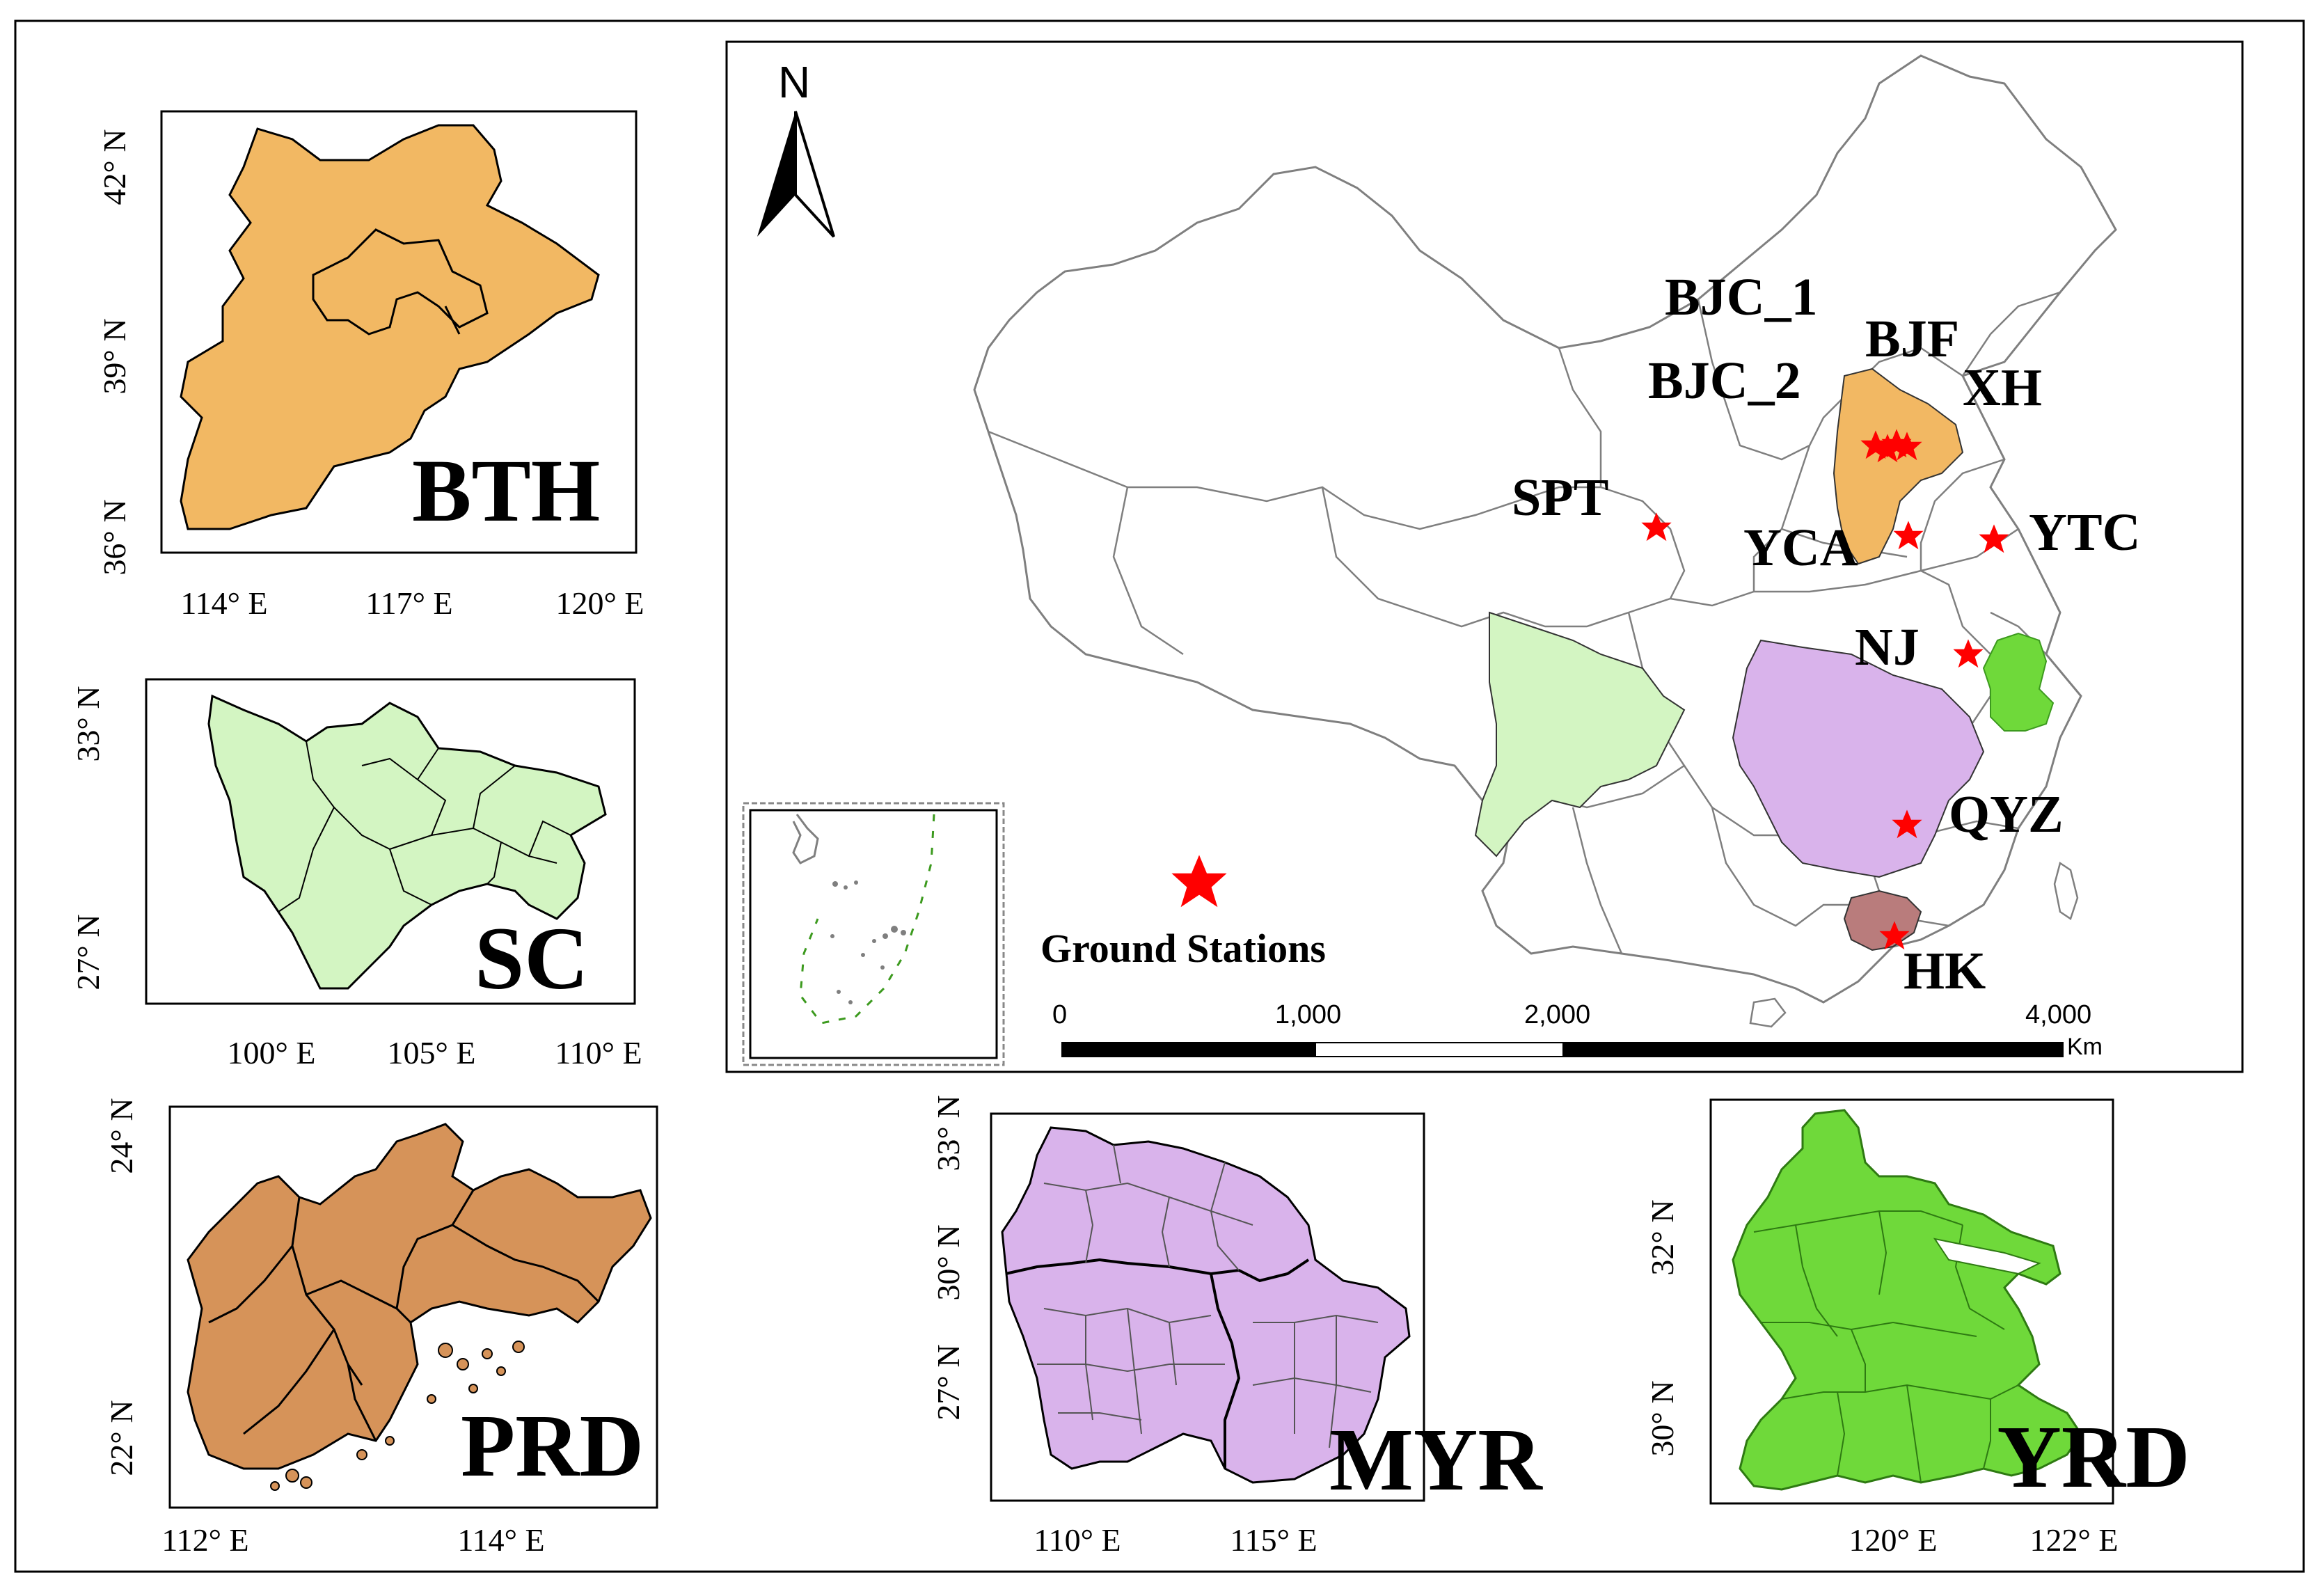 Image resolution: width=2319 pixels, height=1596 pixels. I want to click on inset-sc: SC 33° N 27° N 100° E 105° E 110° E, so click(356, 874).